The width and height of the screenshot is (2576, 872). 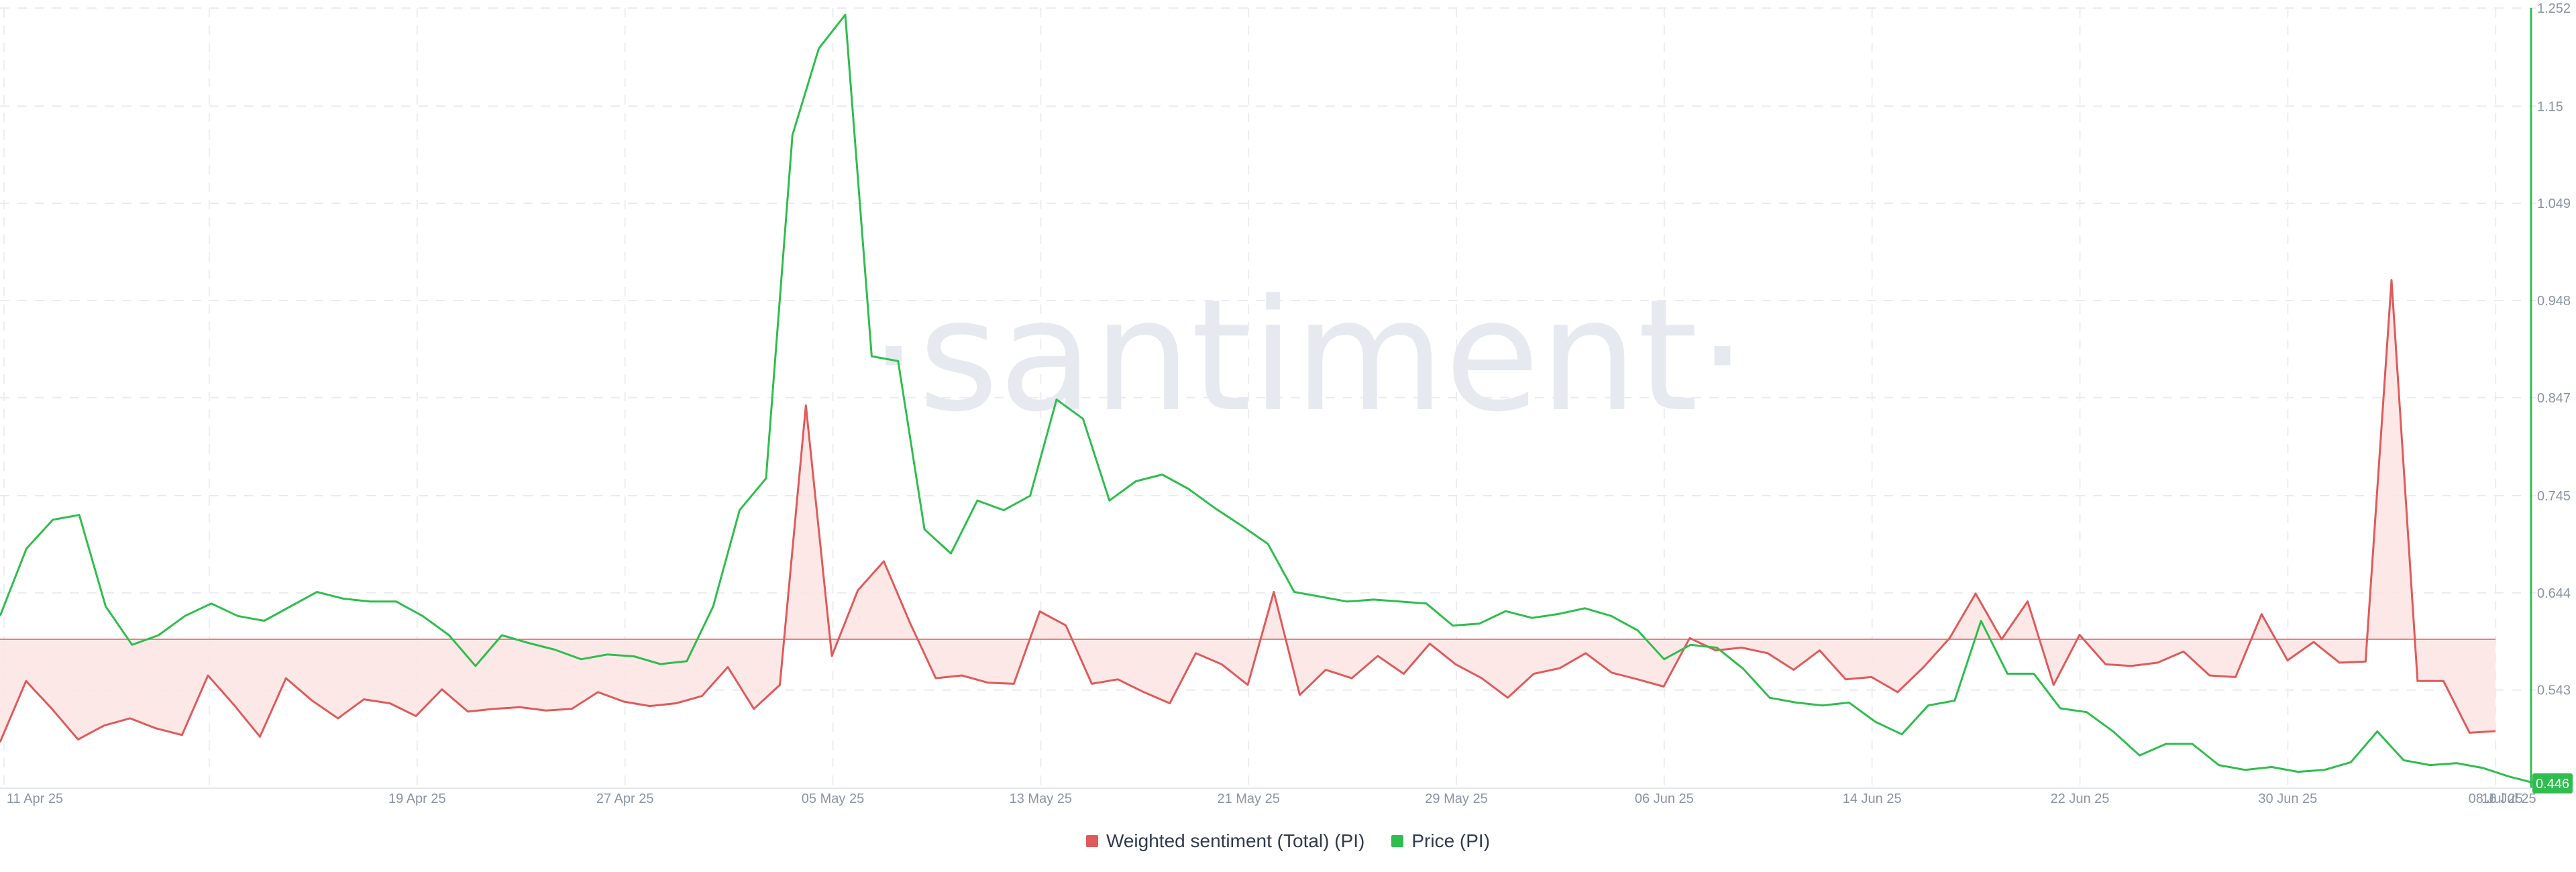 What do you see at coordinates (1456, 799) in the screenshot?
I see `x-tick-label: 29 May 25` at bounding box center [1456, 799].